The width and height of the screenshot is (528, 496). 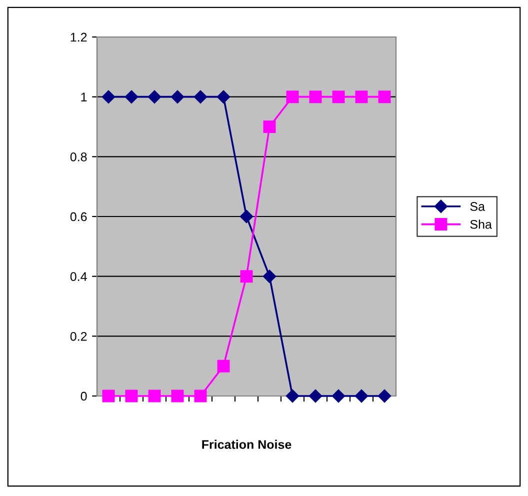 I want to click on legend-label: Sha, so click(x=481, y=224).